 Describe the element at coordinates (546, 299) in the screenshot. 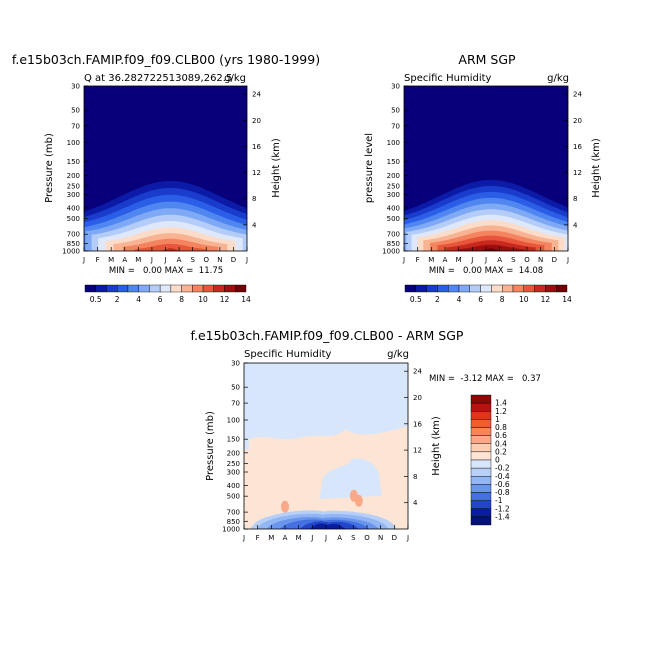

I see `colorbar-label: 12` at that location.